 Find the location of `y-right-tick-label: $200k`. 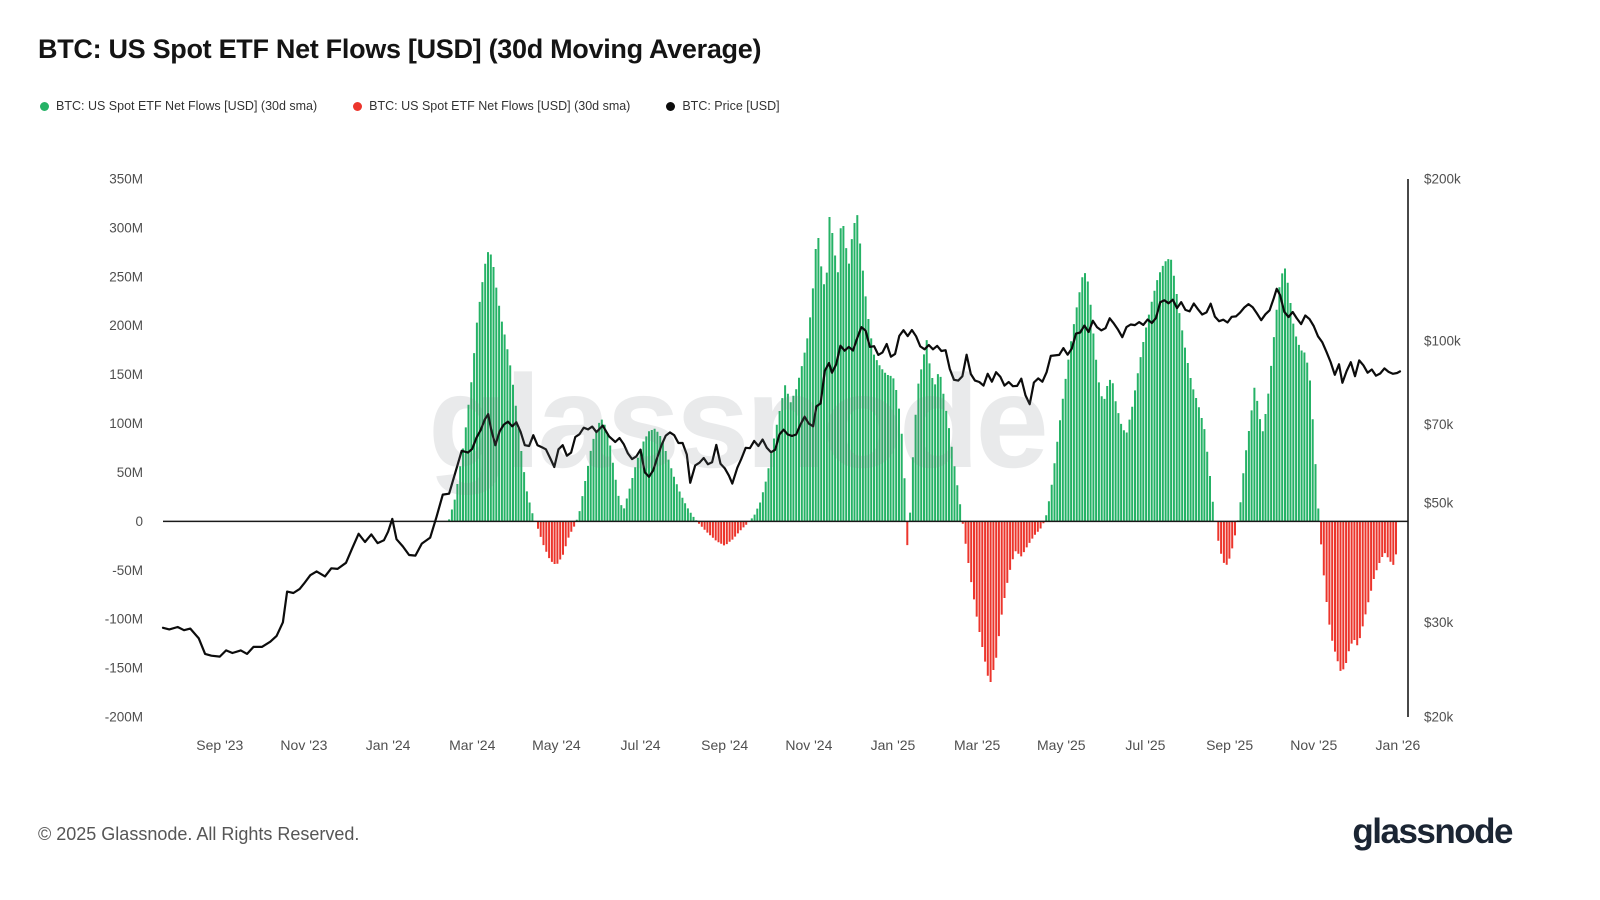

y-right-tick-label: $200k is located at coordinates (1442, 179).